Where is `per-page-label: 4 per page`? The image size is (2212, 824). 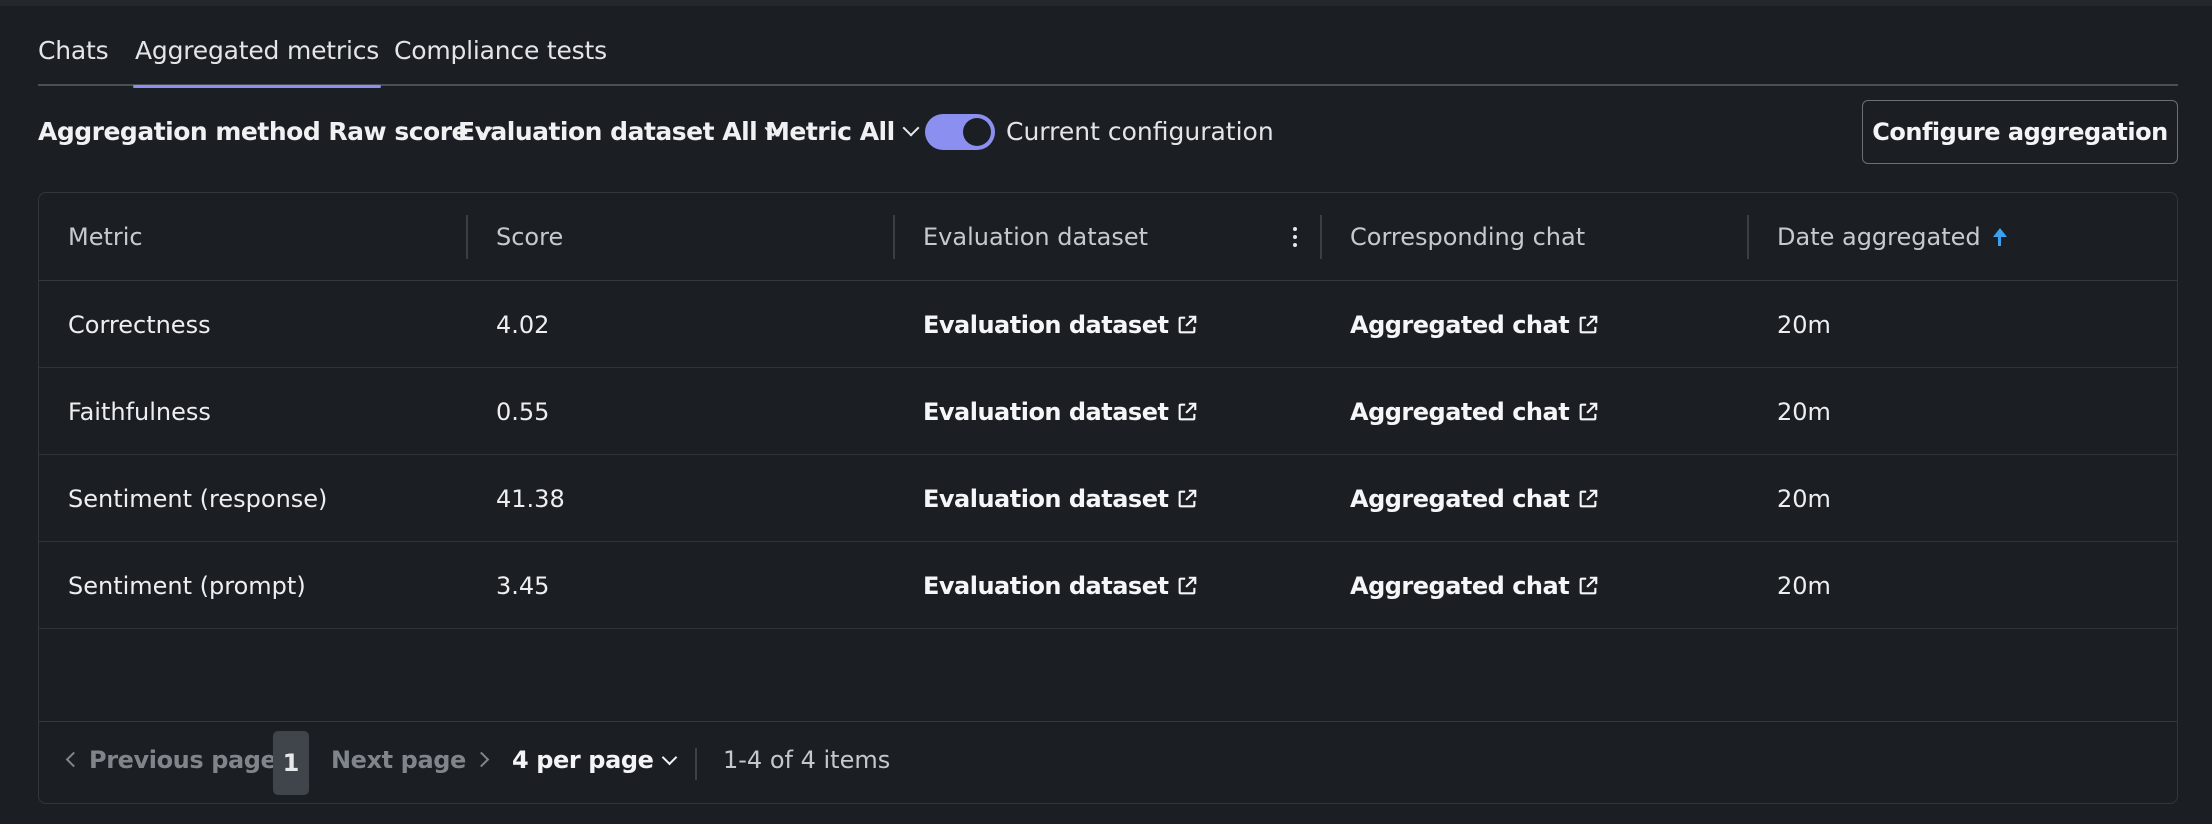 per-page-label: 4 per page is located at coordinates (583, 760).